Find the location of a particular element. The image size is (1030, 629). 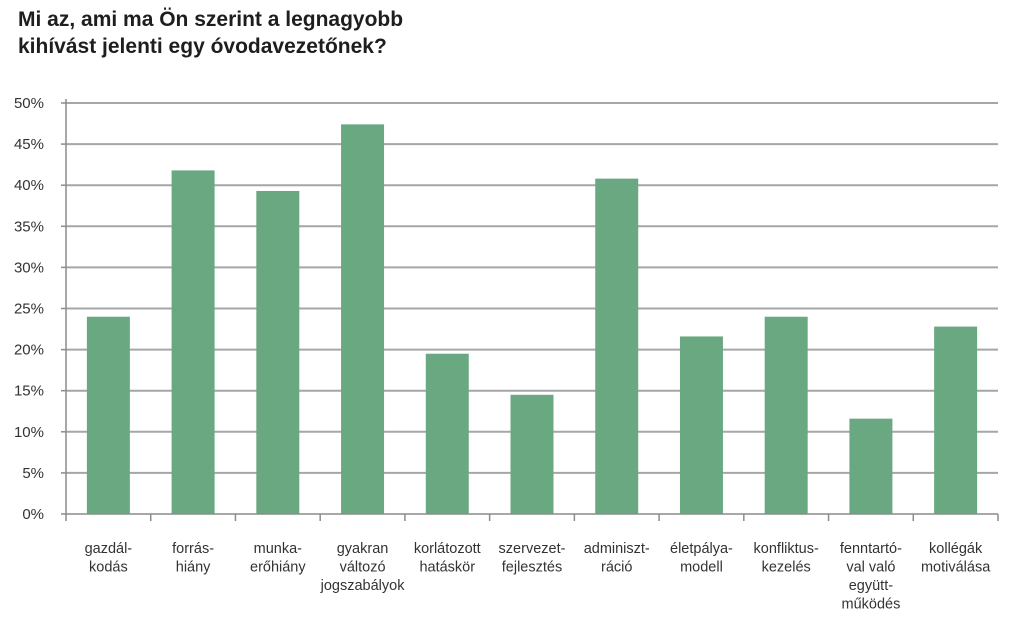

y-tick-label: 40% is located at coordinates (29, 185).